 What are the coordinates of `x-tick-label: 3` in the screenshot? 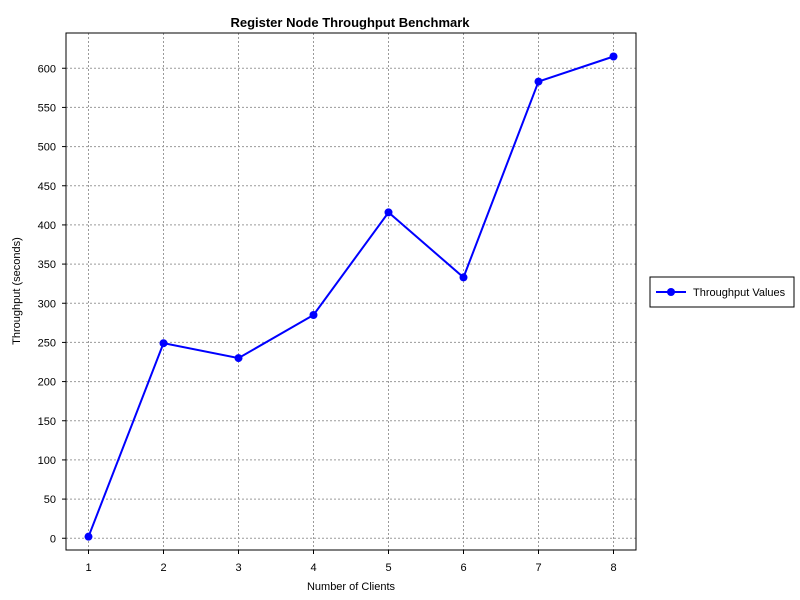 It's located at (238, 568).